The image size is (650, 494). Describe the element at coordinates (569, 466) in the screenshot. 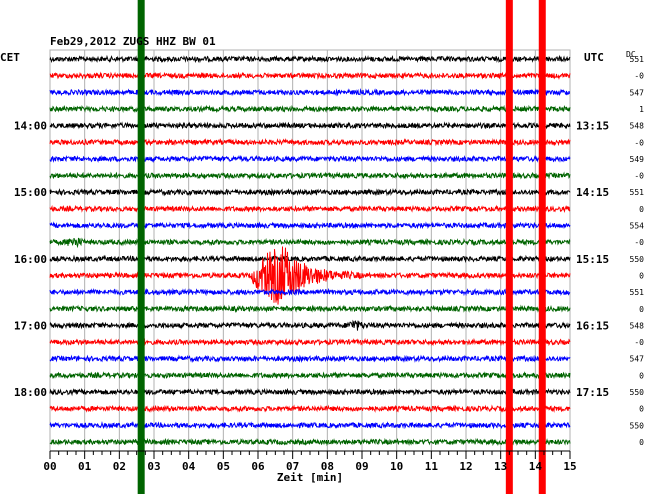

I see `x-tick-label: 15` at that location.